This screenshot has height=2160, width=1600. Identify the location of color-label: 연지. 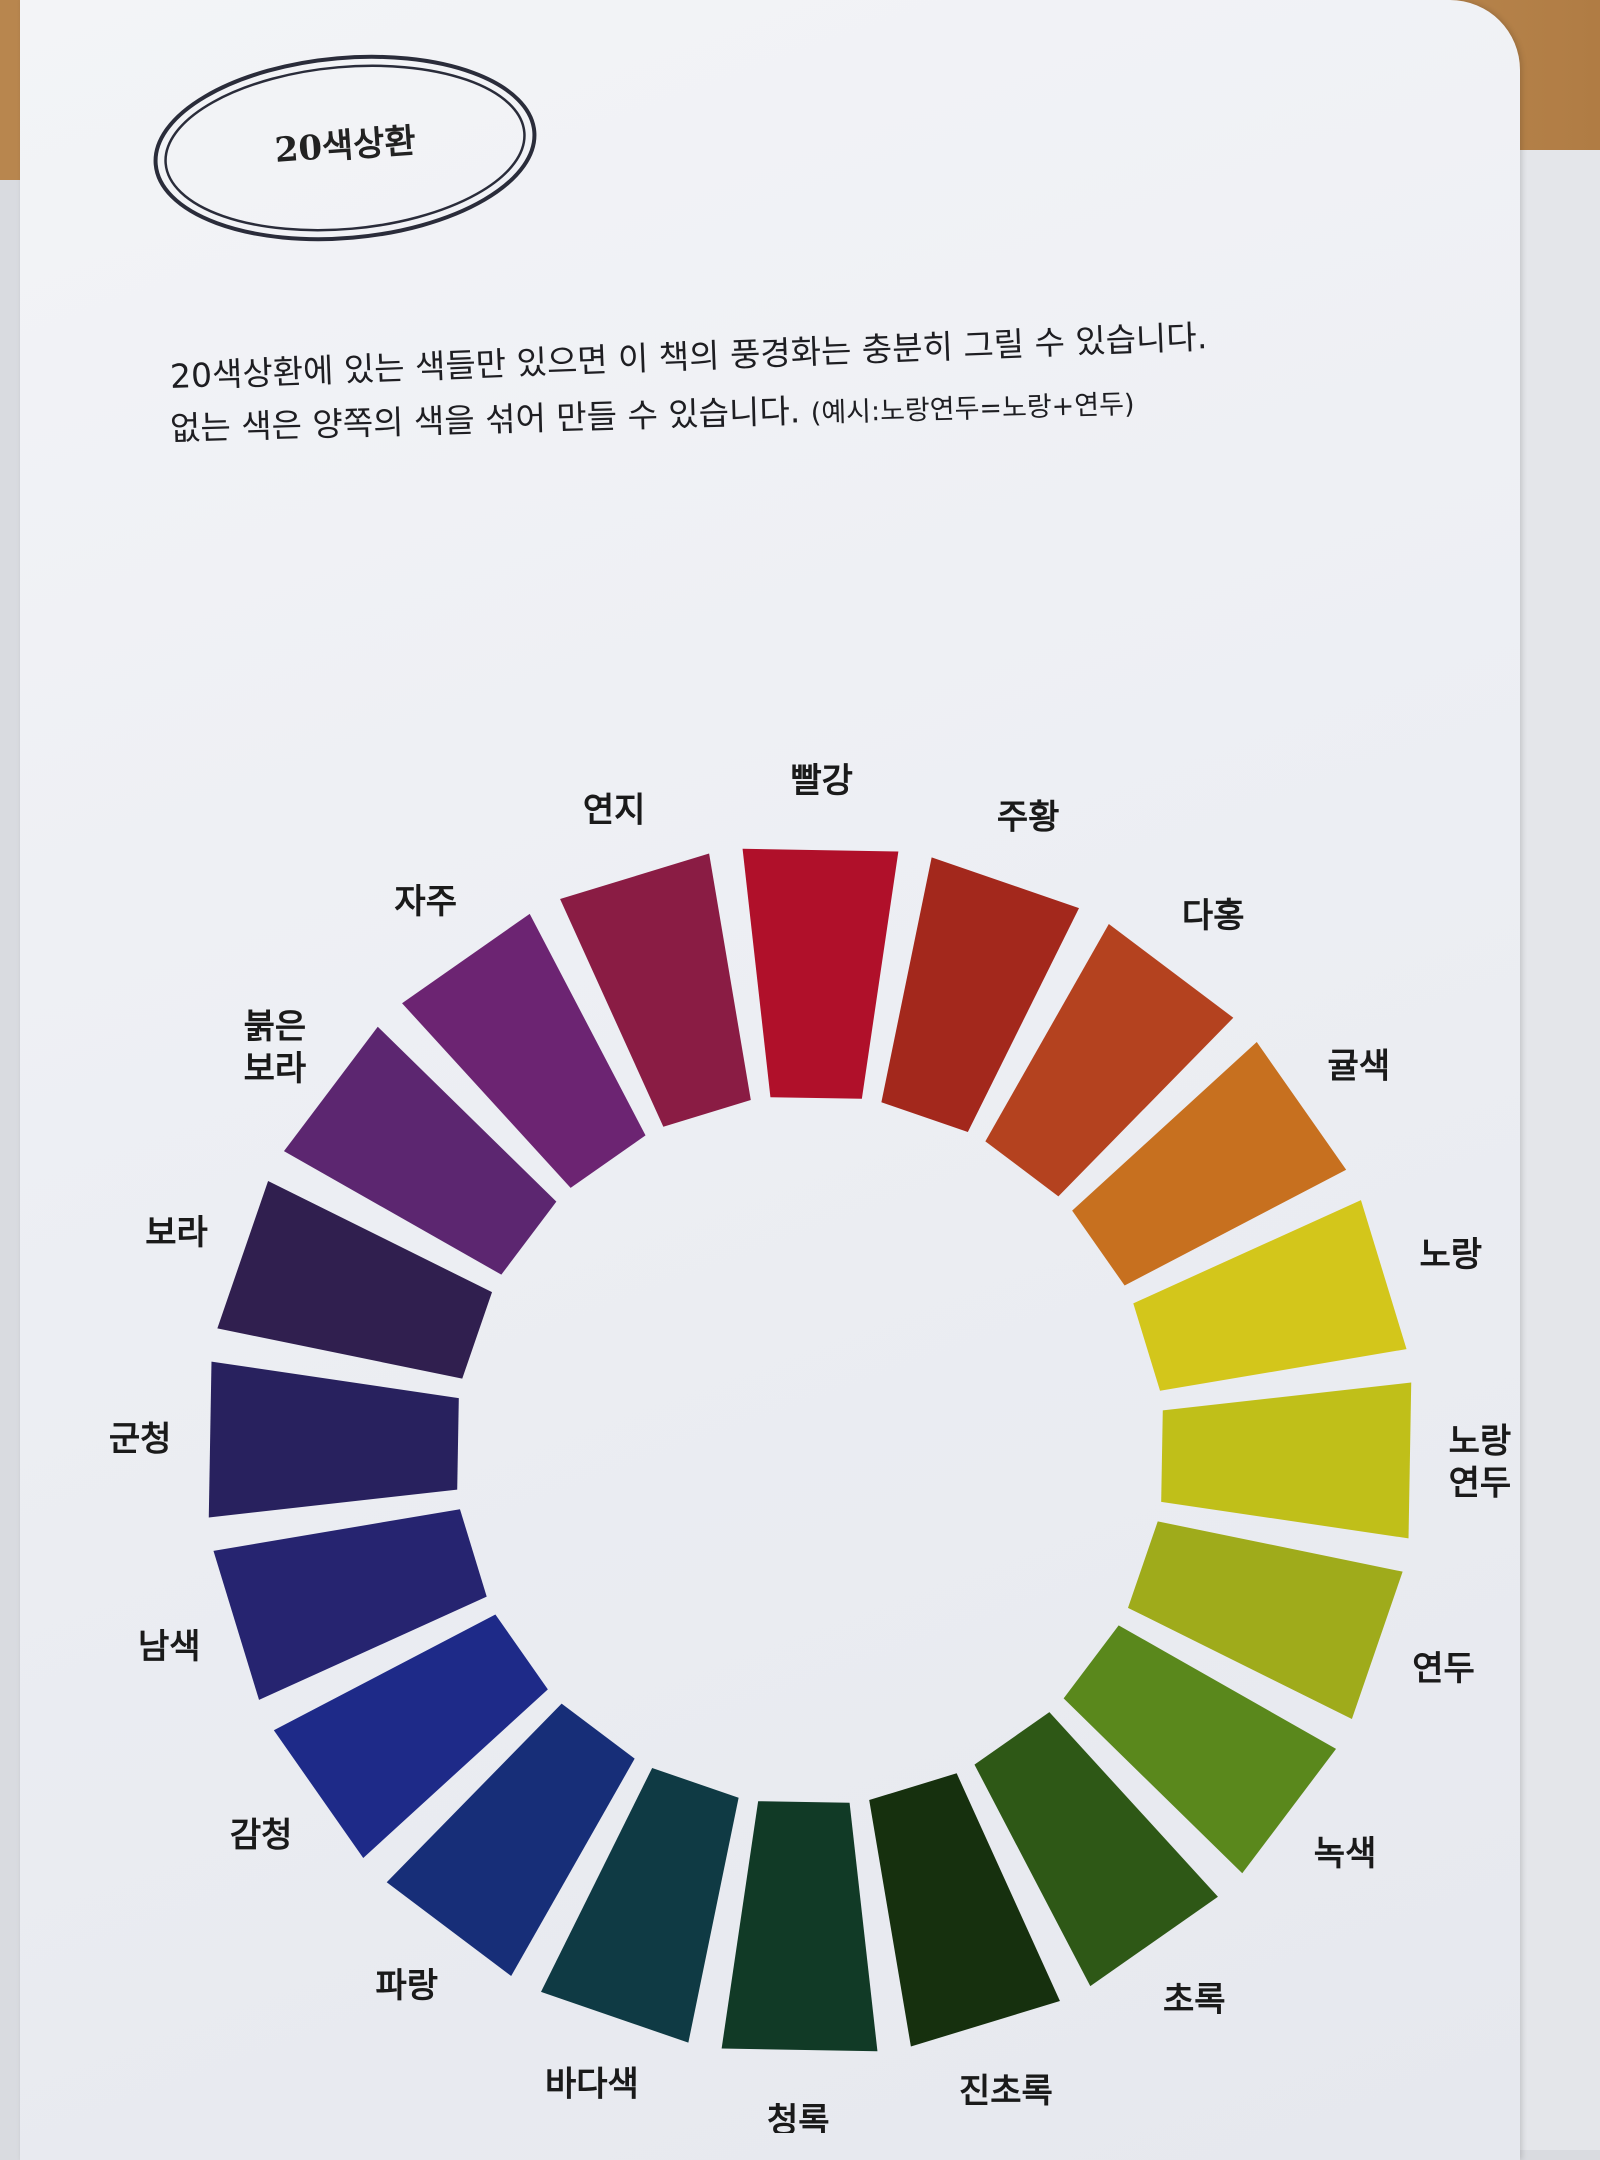
(614, 810).